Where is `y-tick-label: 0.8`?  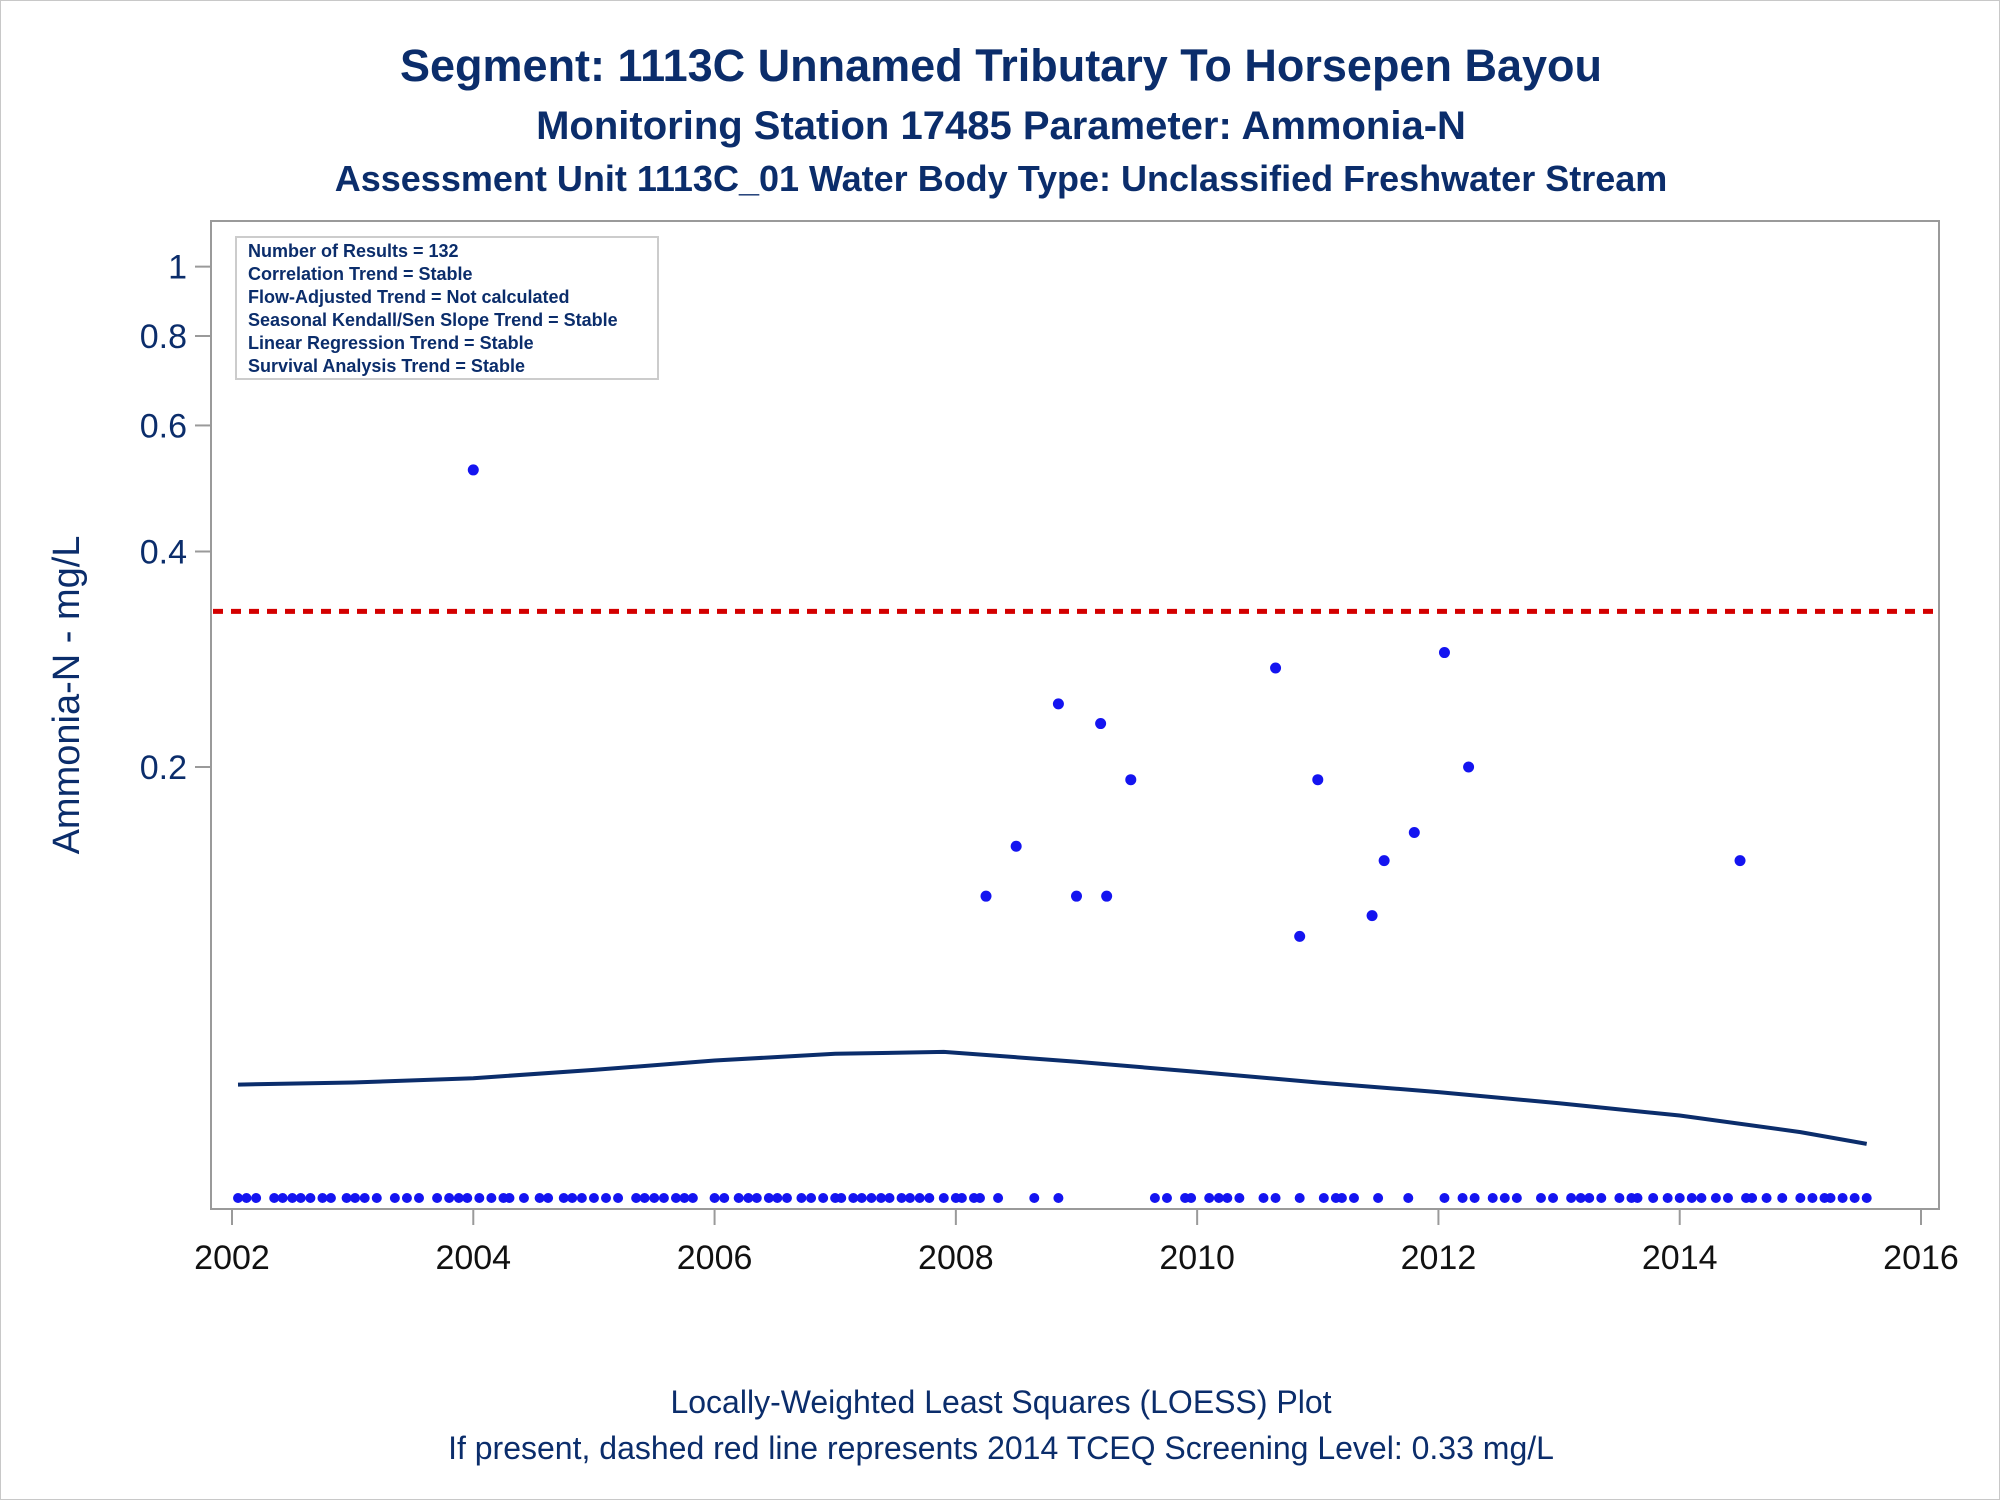
y-tick-label: 0.8 is located at coordinates (163, 337).